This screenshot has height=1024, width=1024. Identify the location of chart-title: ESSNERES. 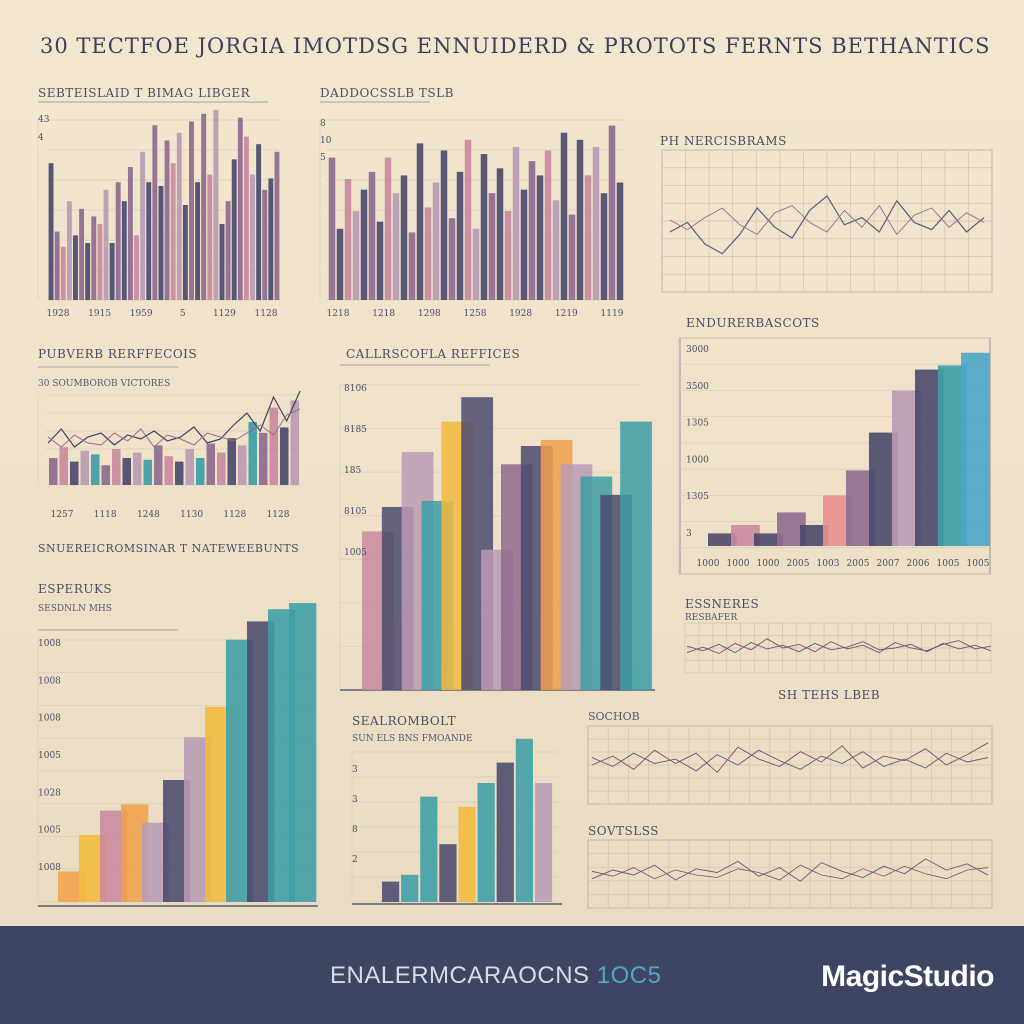
(722, 604).